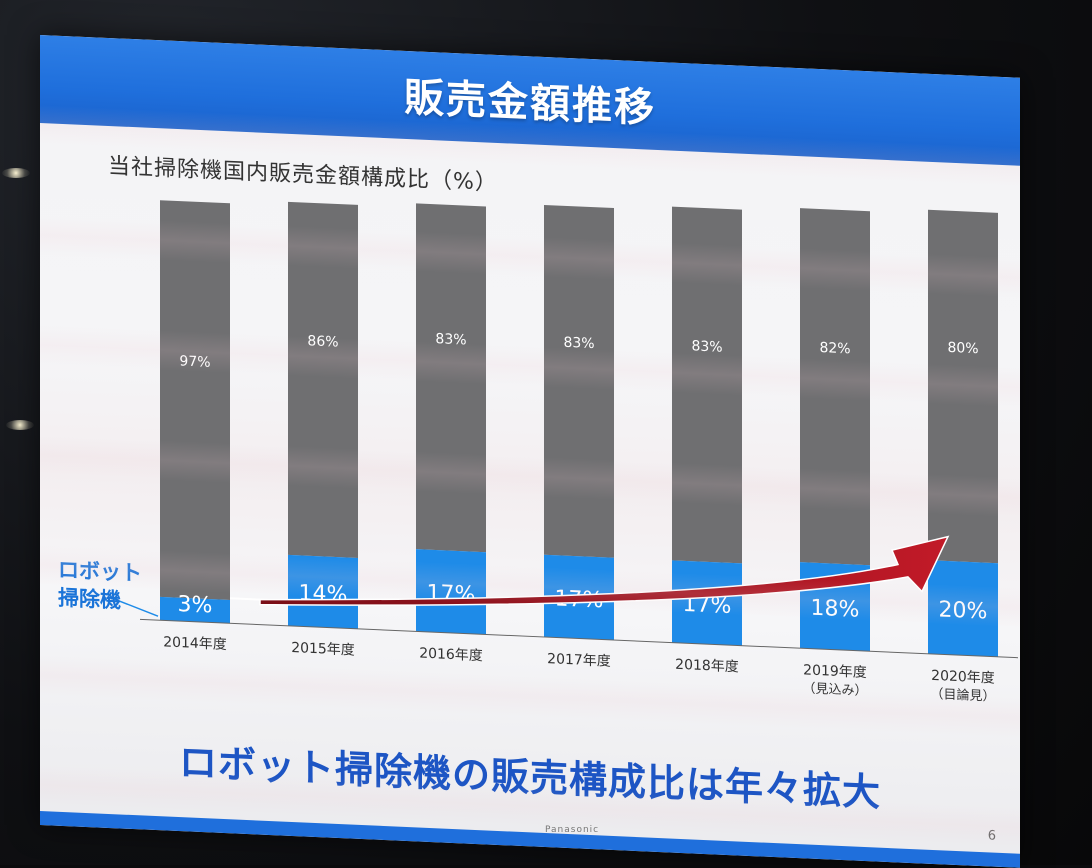  Describe the element at coordinates (194, 361) in the screenshot. I see `label-other-0: 97%` at that location.